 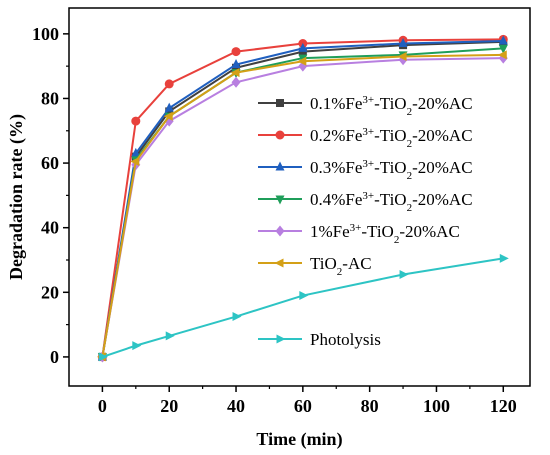 What do you see at coordinates (385, 234) in the screenshot?
I see `legend-label: 1%Fe3+-TiO2-20%AC` at bounding box center [385, 234].